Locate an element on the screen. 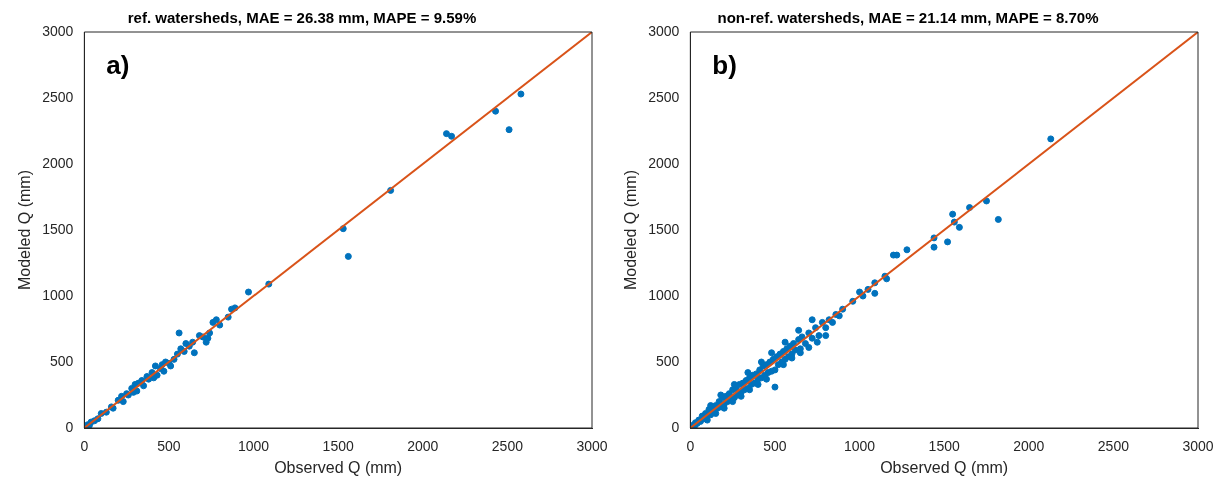 The width and height of the screenshot is (1228, 484). annotation: b) is located at coordinates (724, 65).